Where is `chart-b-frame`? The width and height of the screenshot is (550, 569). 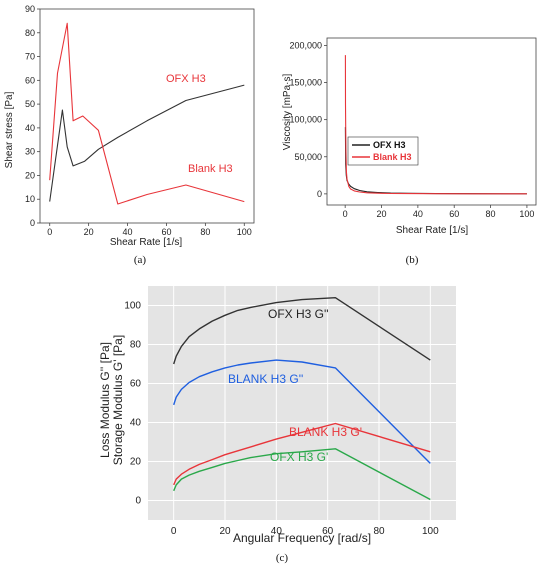 chart-b-frame is located at coordinates (431, 121).